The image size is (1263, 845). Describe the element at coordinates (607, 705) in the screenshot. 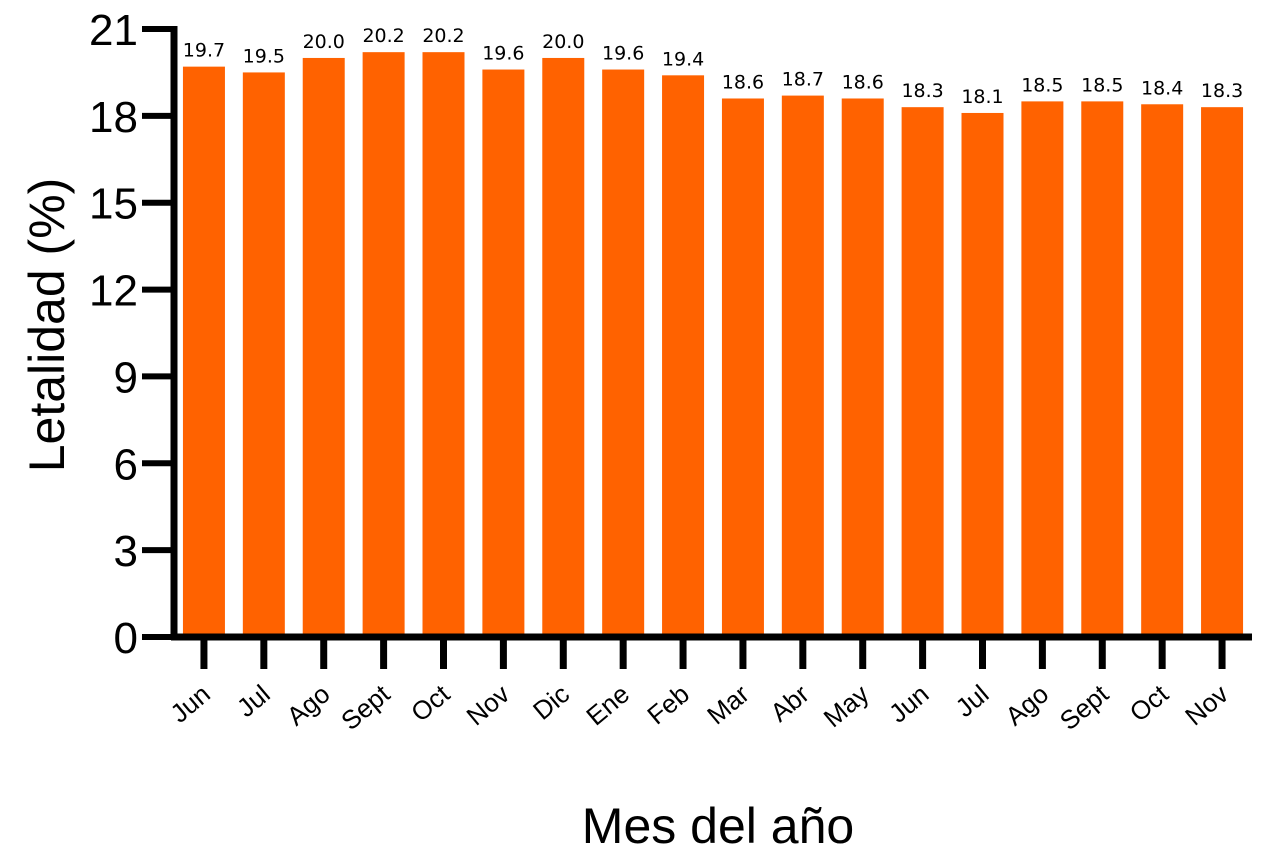

I see `x-tick-label: Ene` at that location.